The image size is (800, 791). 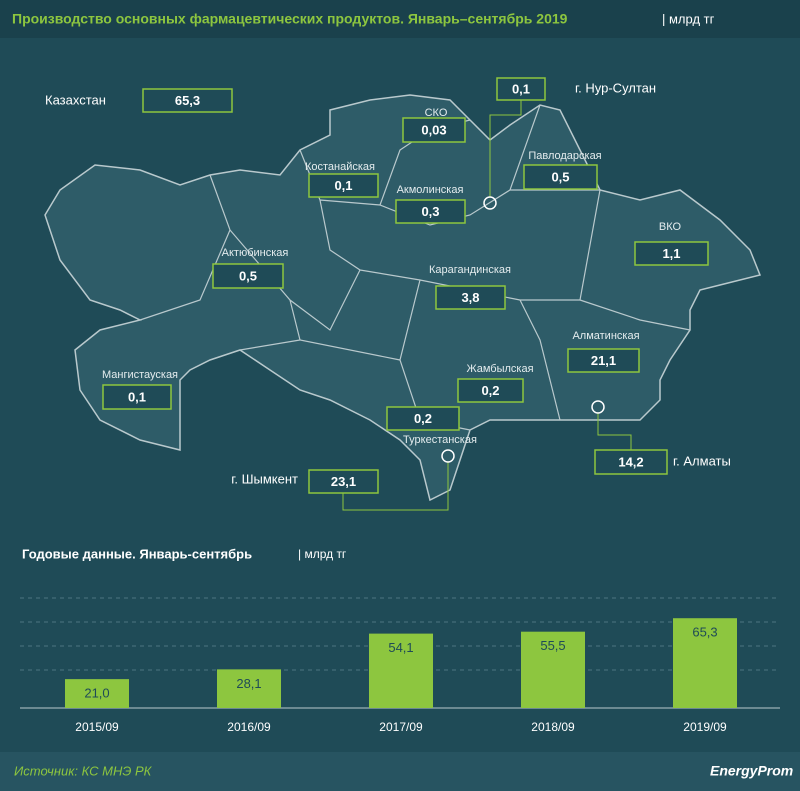 I want to click on chart-title: Годовые данные. Январь-сентябрь, so click(x=137, y=553).